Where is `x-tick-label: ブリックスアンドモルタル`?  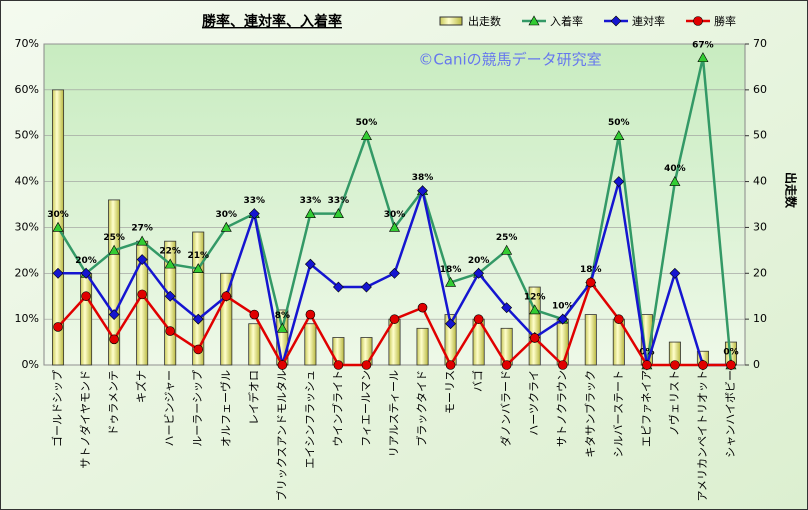 x-tick-label: ブリックスアンドモルタル is located at coordinates (281, 435).